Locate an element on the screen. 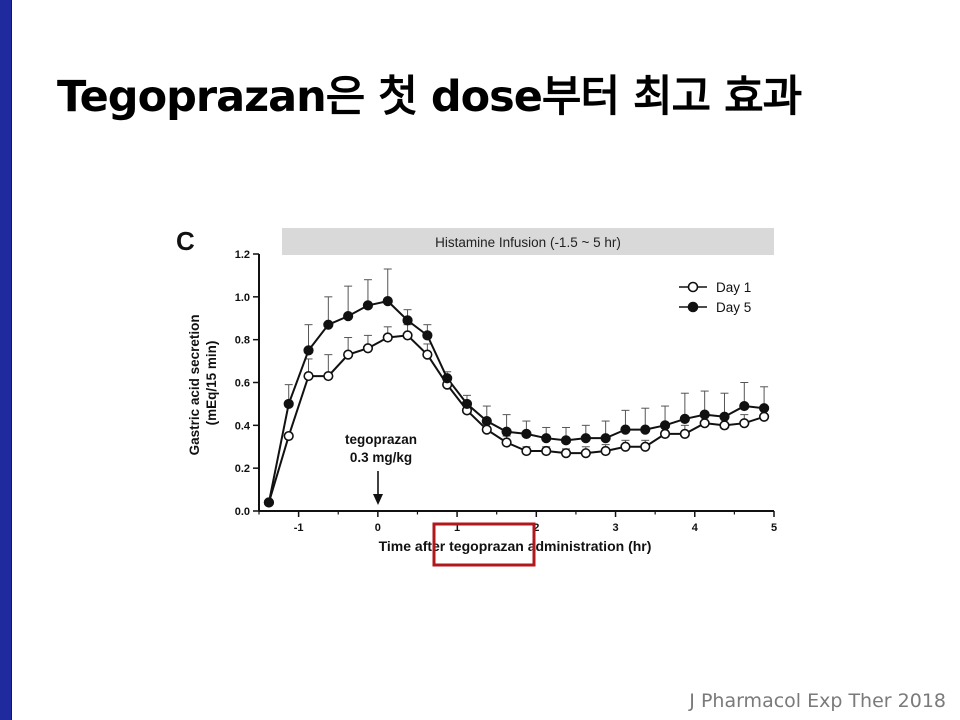  y-tick-label: 0.6 is located at coordinates (242, 384).